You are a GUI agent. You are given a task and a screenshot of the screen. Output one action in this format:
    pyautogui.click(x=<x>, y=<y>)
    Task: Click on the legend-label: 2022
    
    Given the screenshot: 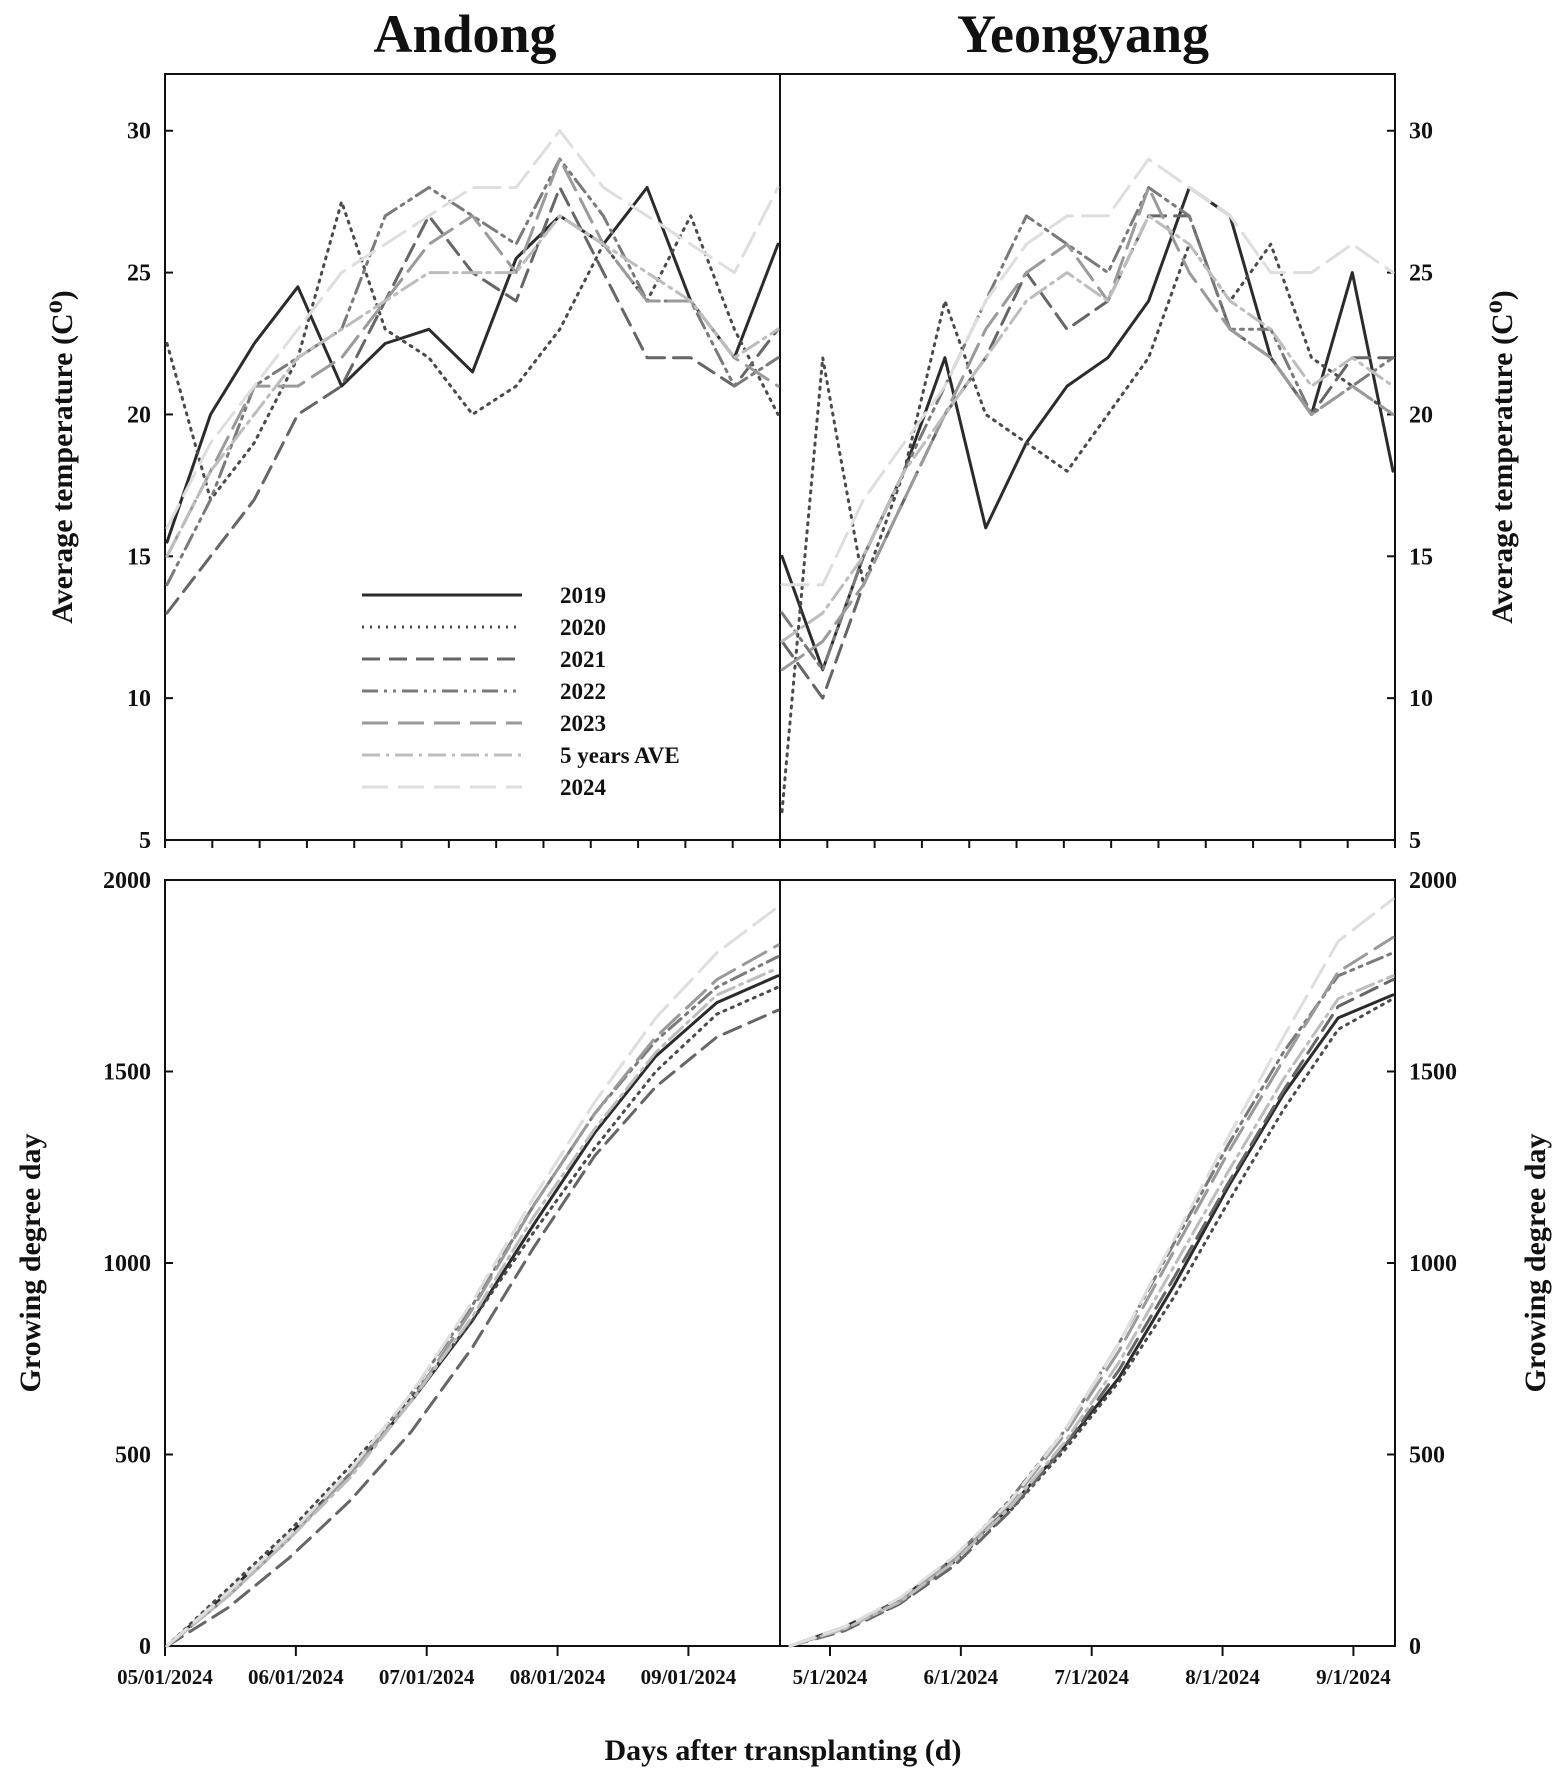 What is the action you would take?
    pyautogui.click(x=583, y=691)
    